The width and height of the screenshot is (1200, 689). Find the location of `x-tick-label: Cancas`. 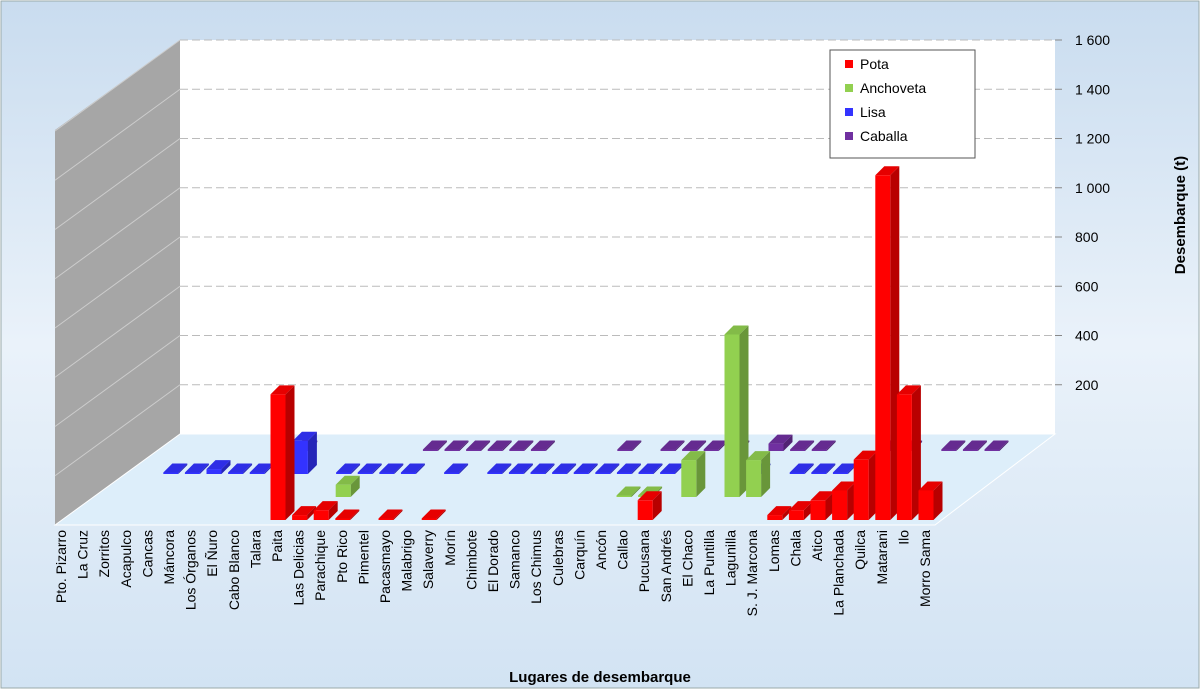

x-tick-label: Cancas is located at coordinates (147, 553).